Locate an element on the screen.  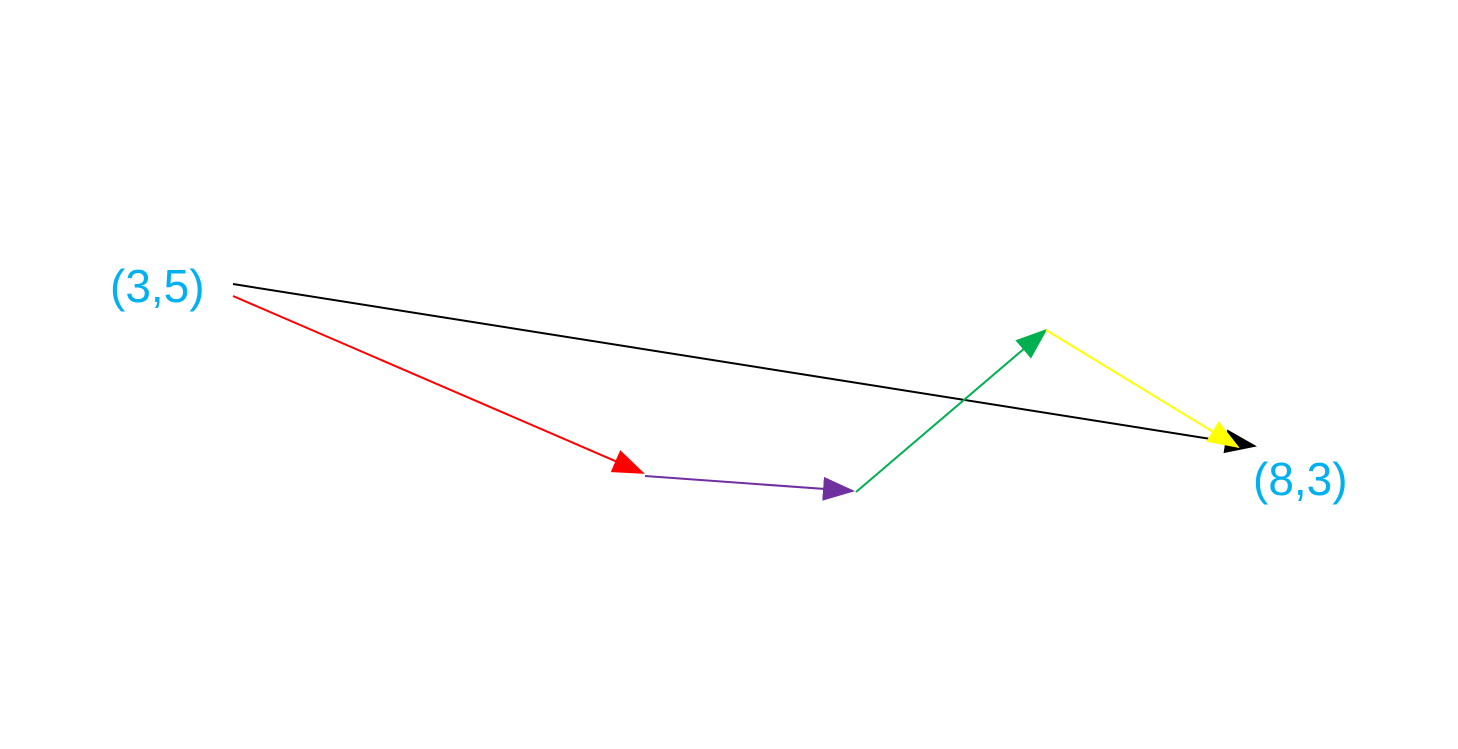
end-point-label: (8,3) is located at coordinates (1300, 479).